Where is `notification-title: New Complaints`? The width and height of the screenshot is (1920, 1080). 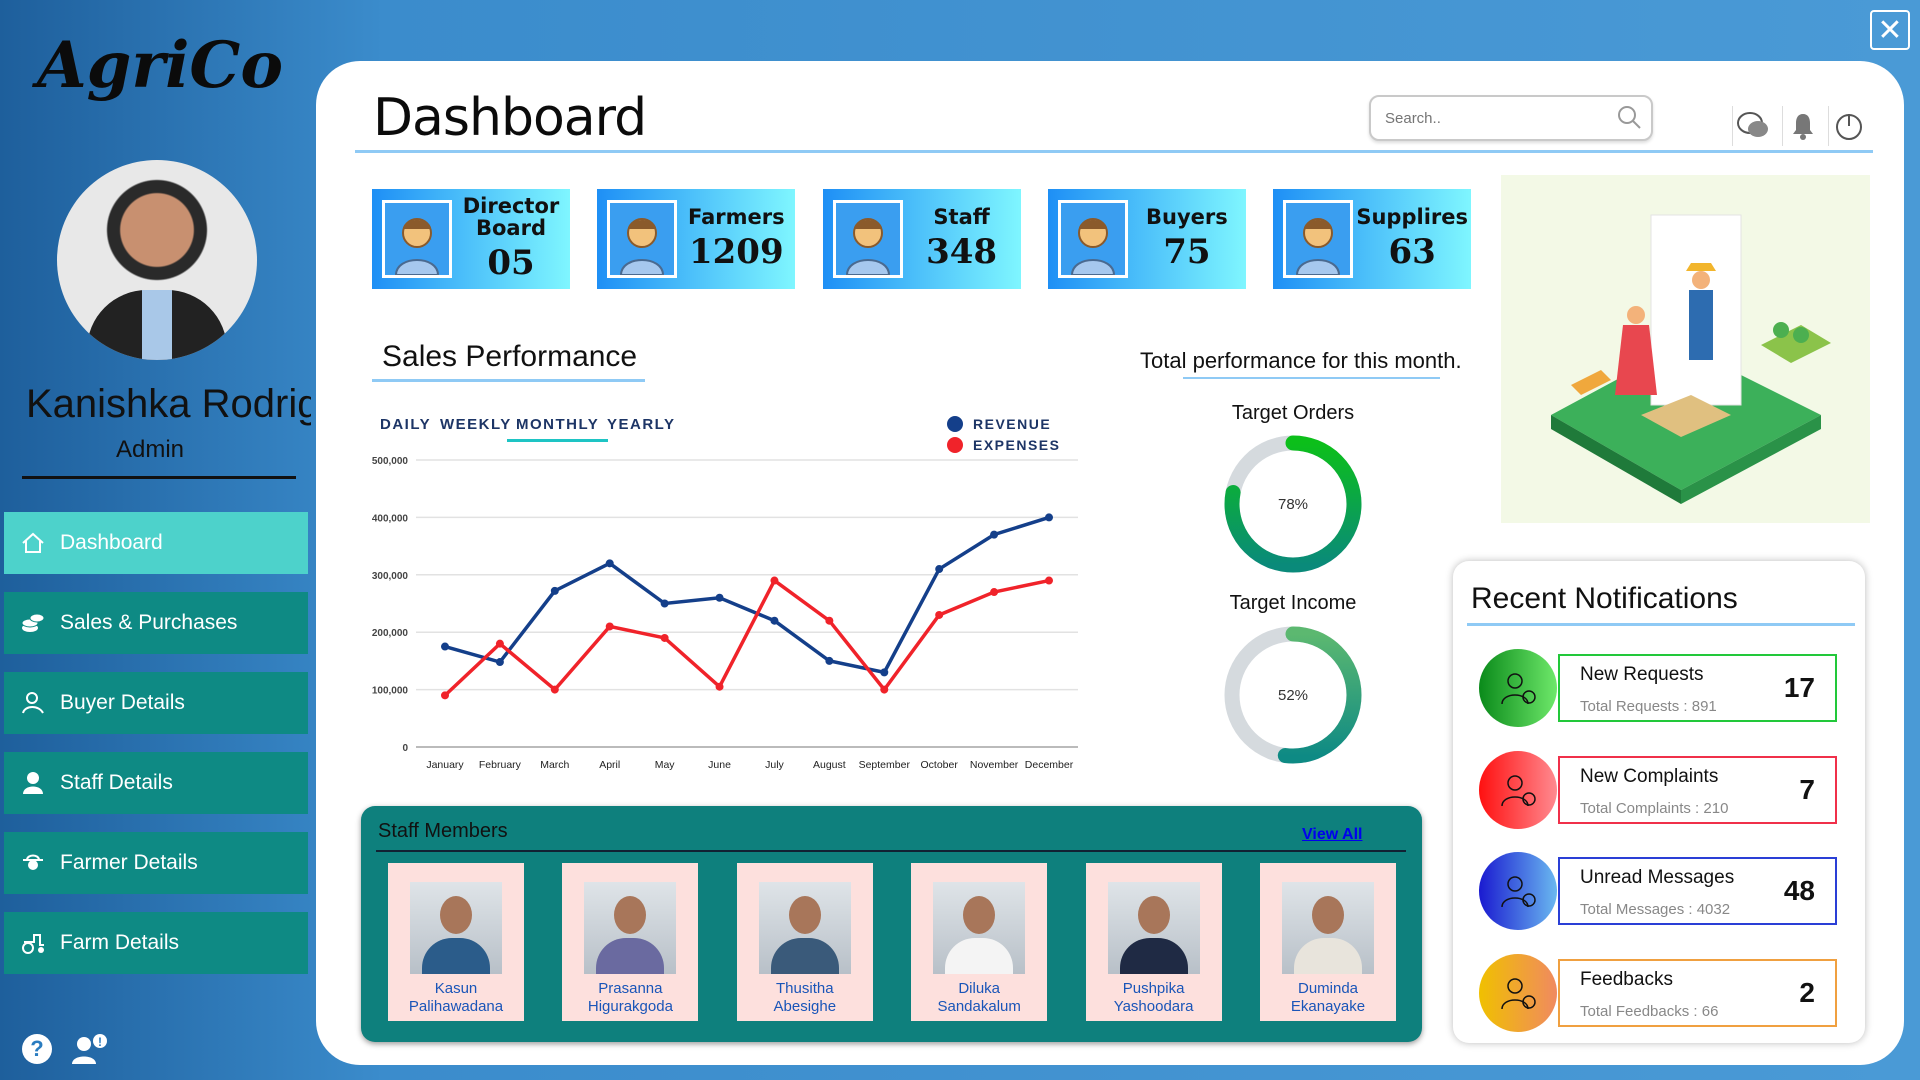
notification-title: New Complaints is located at coordinates (1649, 776).